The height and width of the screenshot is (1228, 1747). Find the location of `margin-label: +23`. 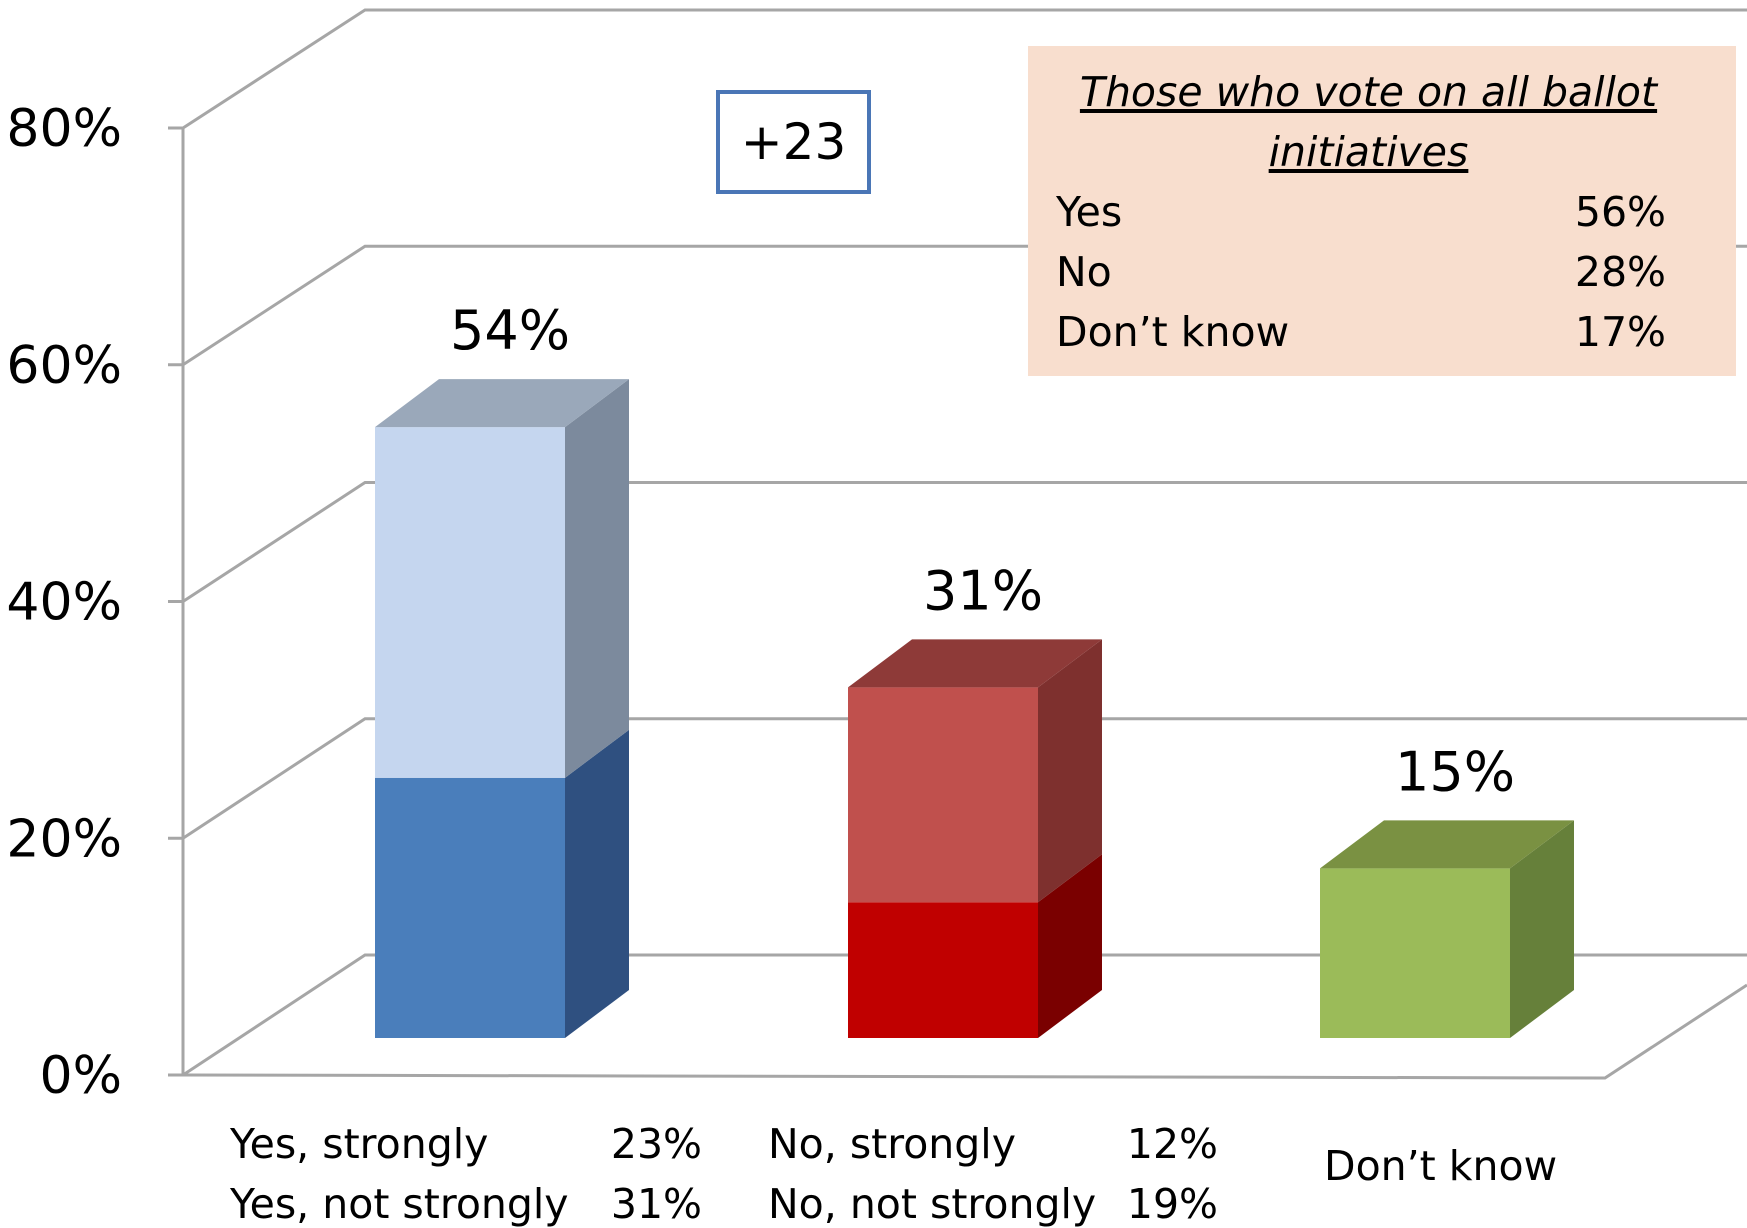

margin-label: +23 is located at coordinates (793, 142).